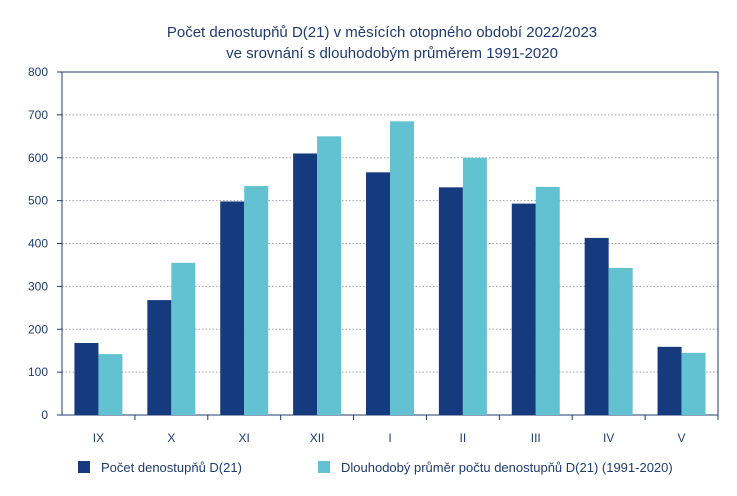  What do you see at coordinates (608, 438) in the screenshot?
I see `x-tick-label: IV` at bounding box center [608, 438].